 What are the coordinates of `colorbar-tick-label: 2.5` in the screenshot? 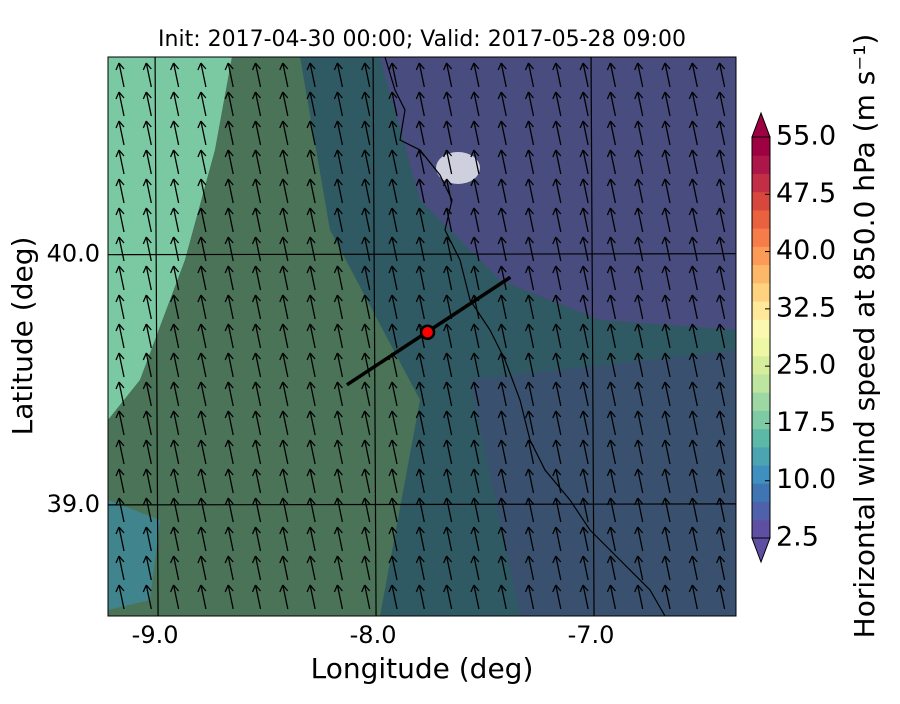 It's located at (797, 537).